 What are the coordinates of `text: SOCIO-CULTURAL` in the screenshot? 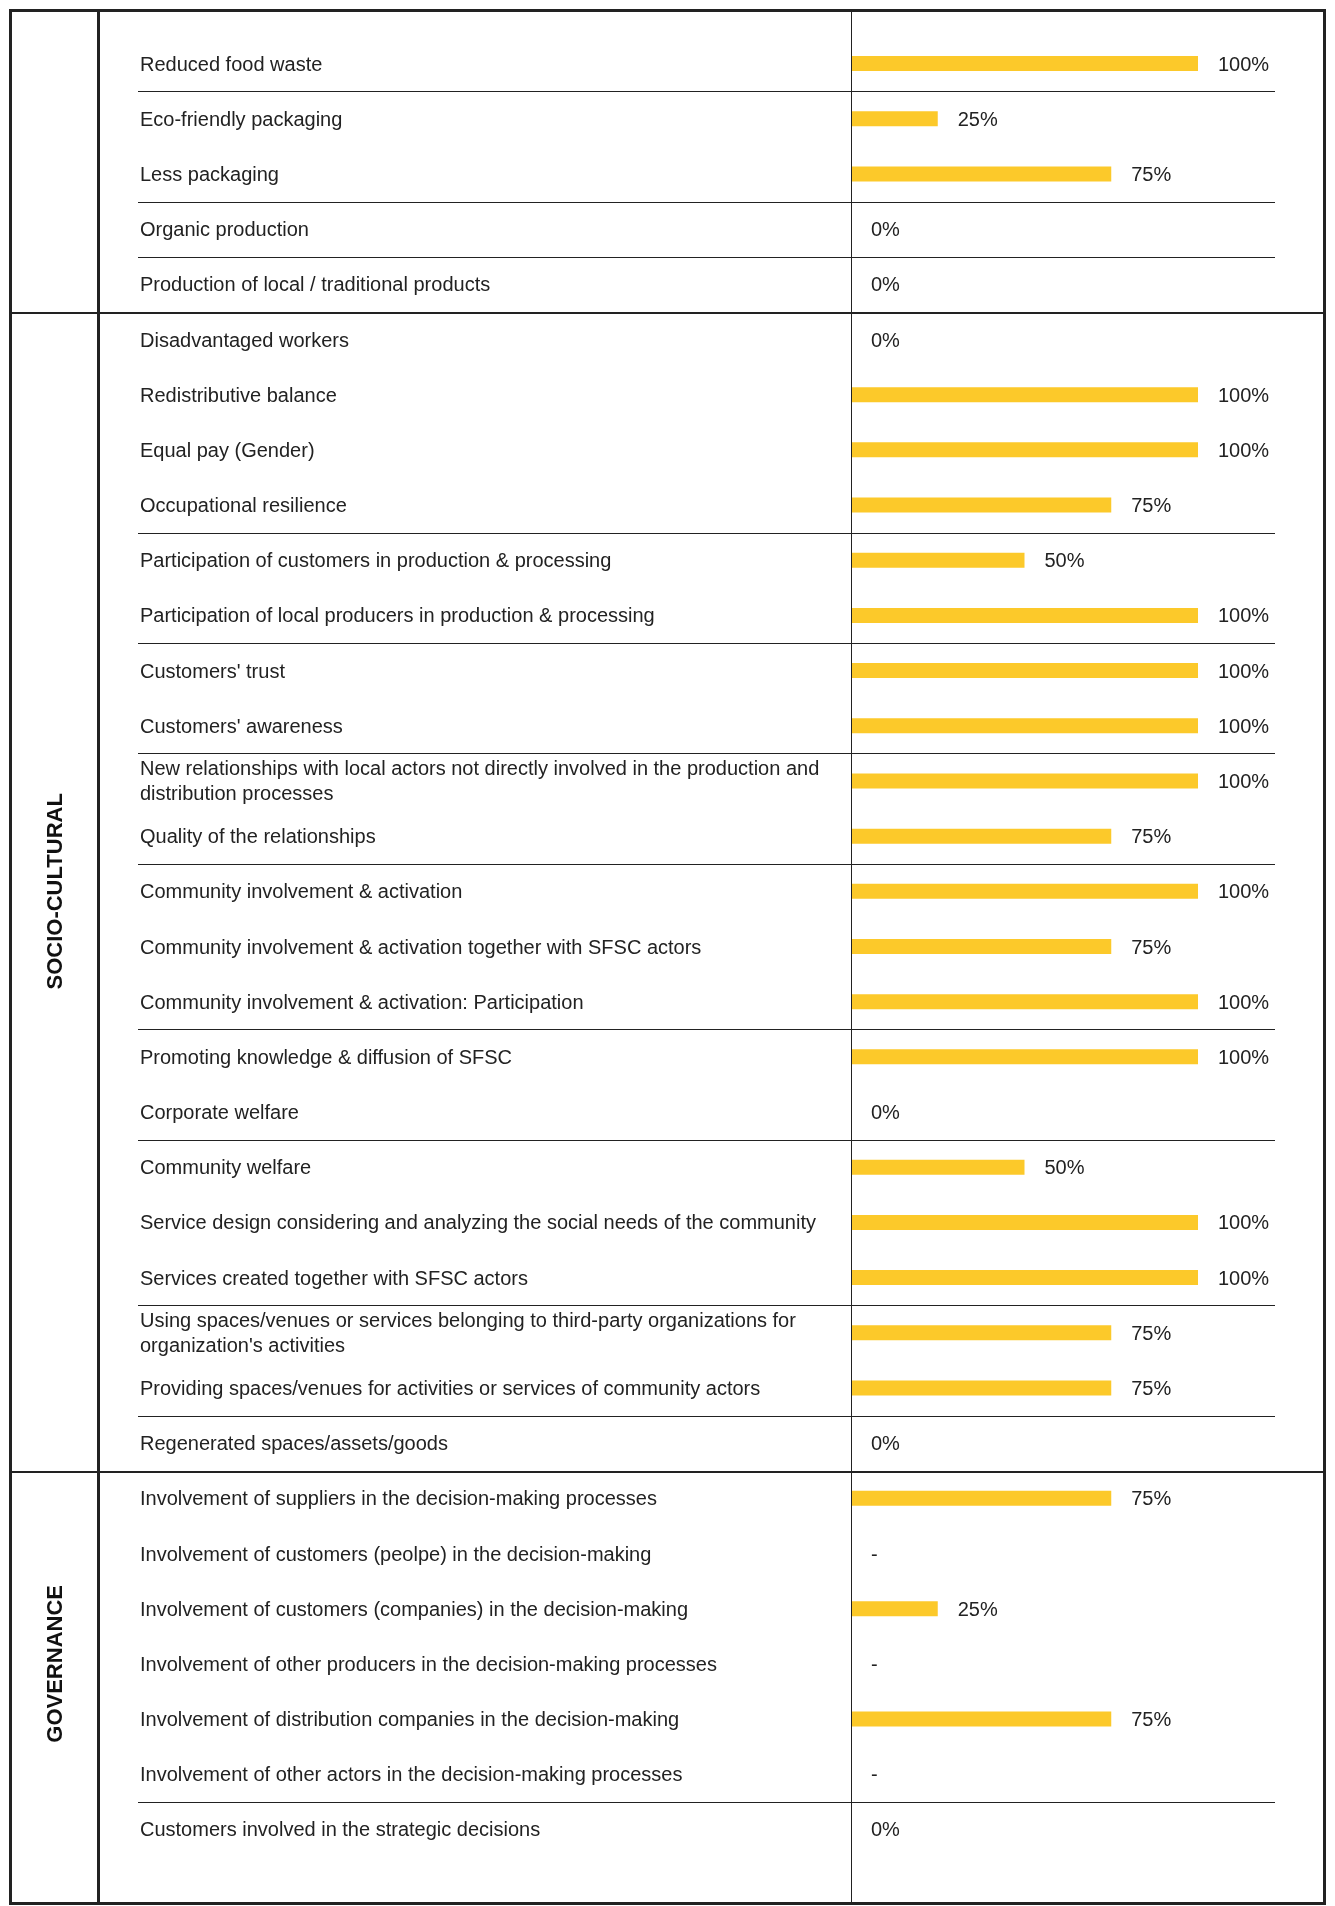 It's located at (54, 891).